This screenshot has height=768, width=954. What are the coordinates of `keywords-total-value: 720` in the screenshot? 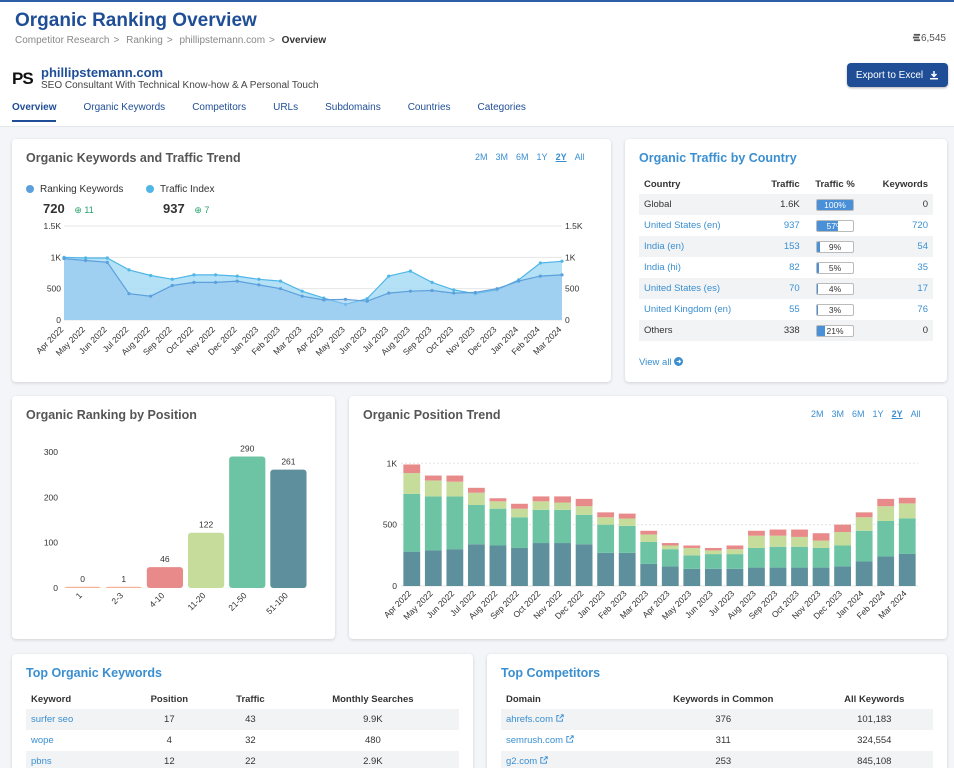 It's located at (54, 208).